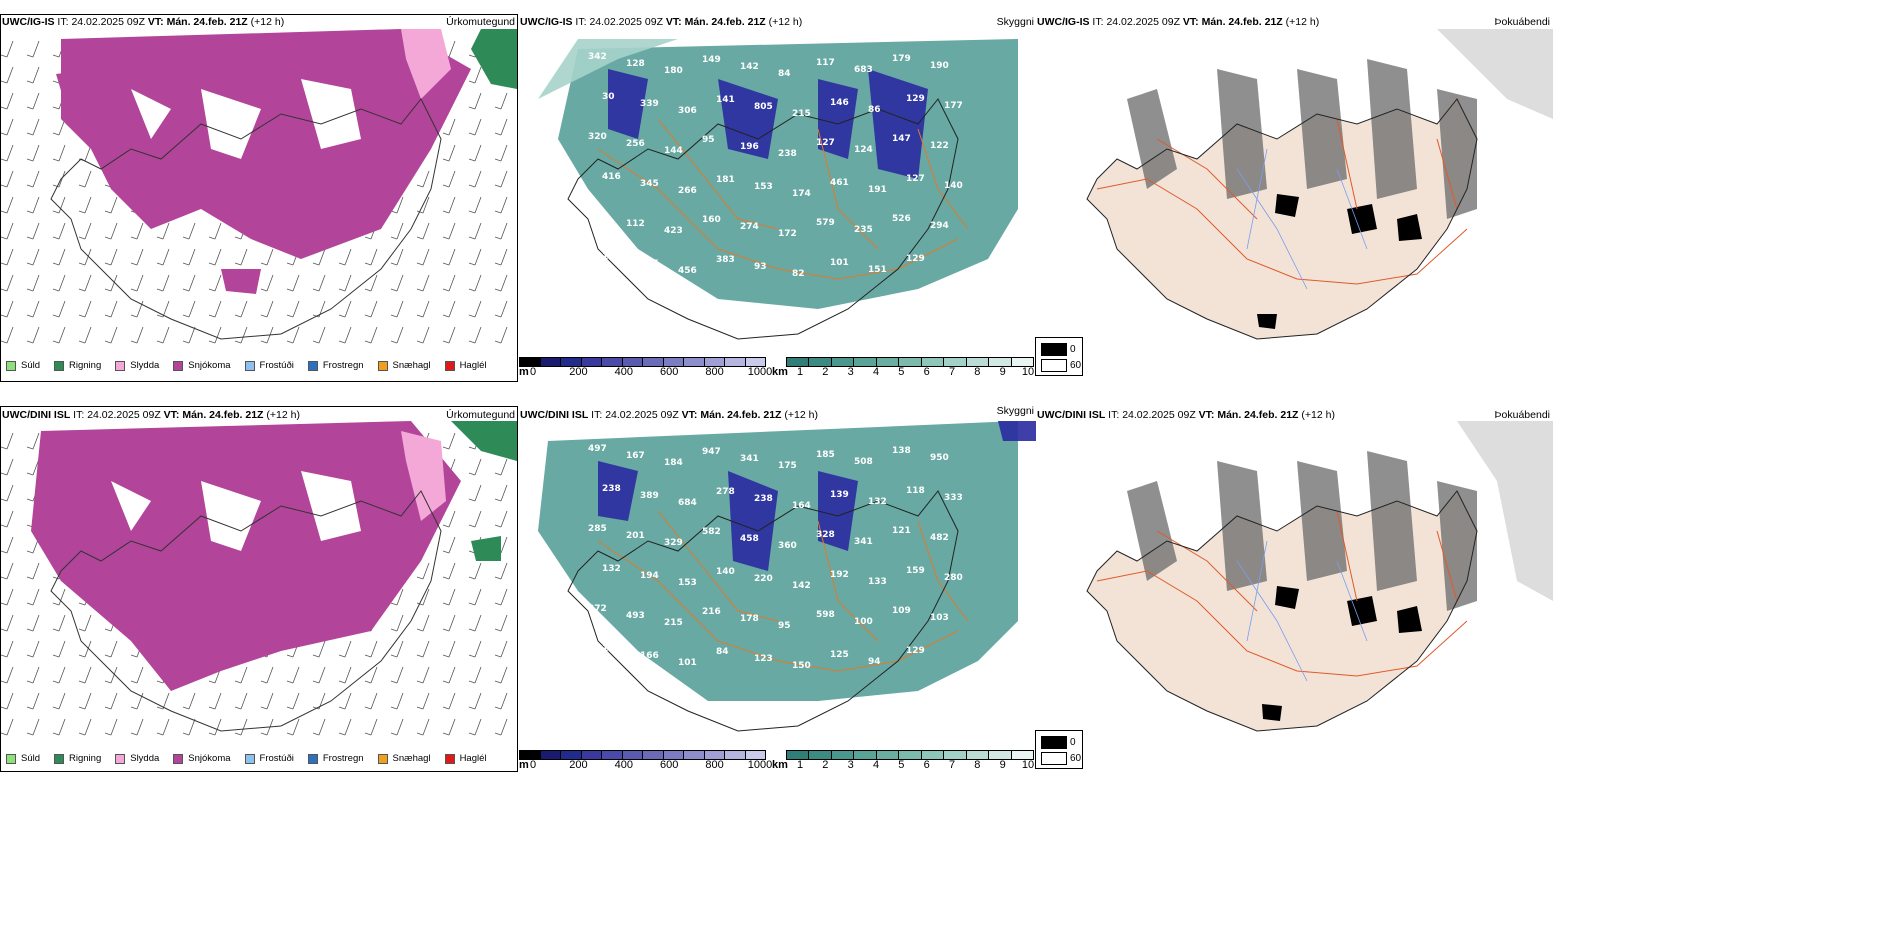  What do you see at coordinates (635, 144) in the screenshot?
I see `visibility-value-label: 256` at bounding box center [635, 144].